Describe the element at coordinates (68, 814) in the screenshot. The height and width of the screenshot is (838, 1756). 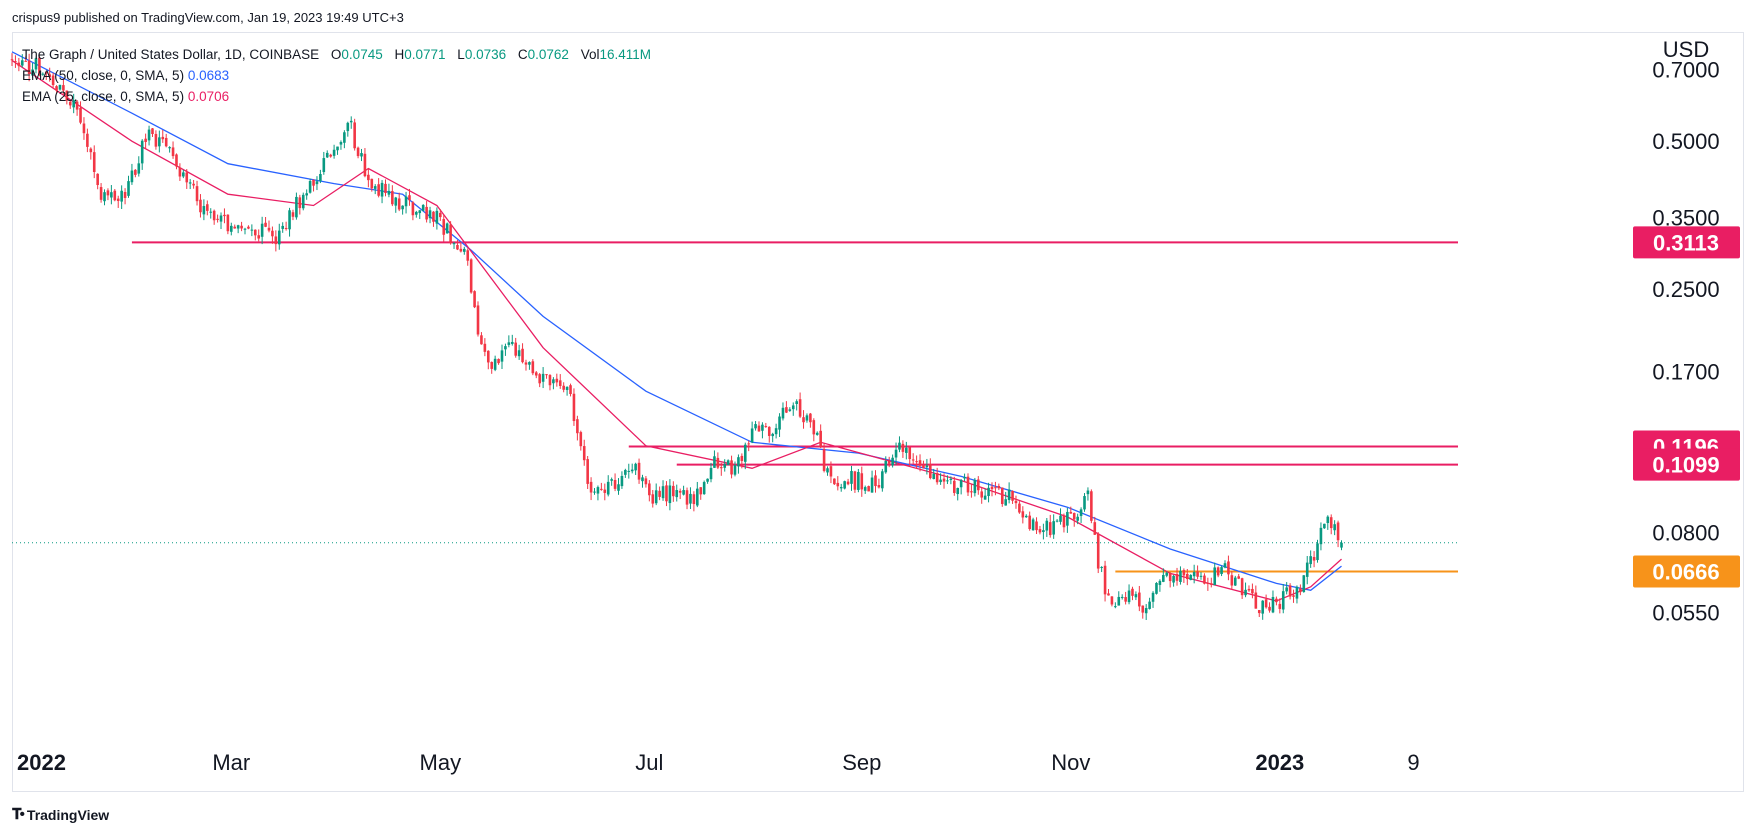
I see `tradingview-brand: TradingView` at that location.